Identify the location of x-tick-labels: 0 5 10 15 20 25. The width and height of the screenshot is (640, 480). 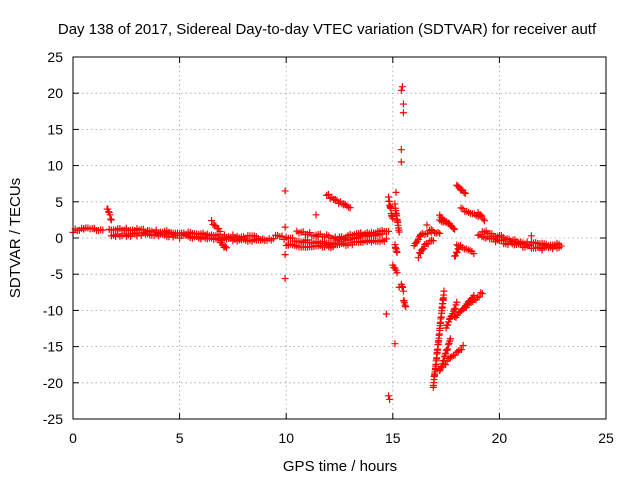
(341, 438).